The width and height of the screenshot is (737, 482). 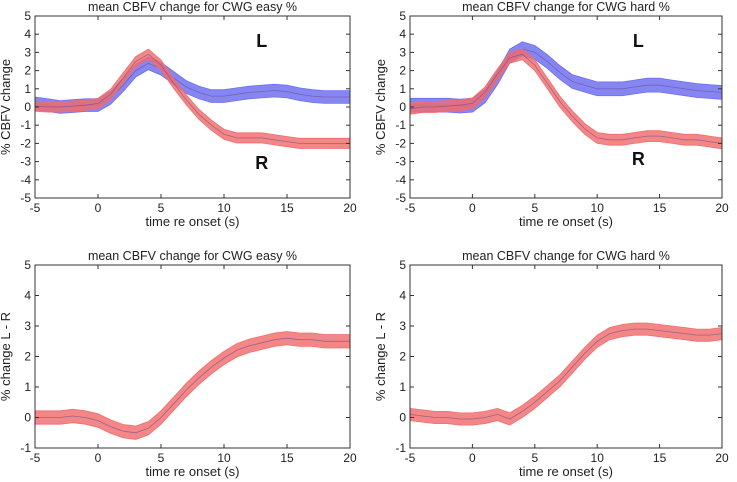 I want to click on series-band-lr, so click(x=192, y=385).